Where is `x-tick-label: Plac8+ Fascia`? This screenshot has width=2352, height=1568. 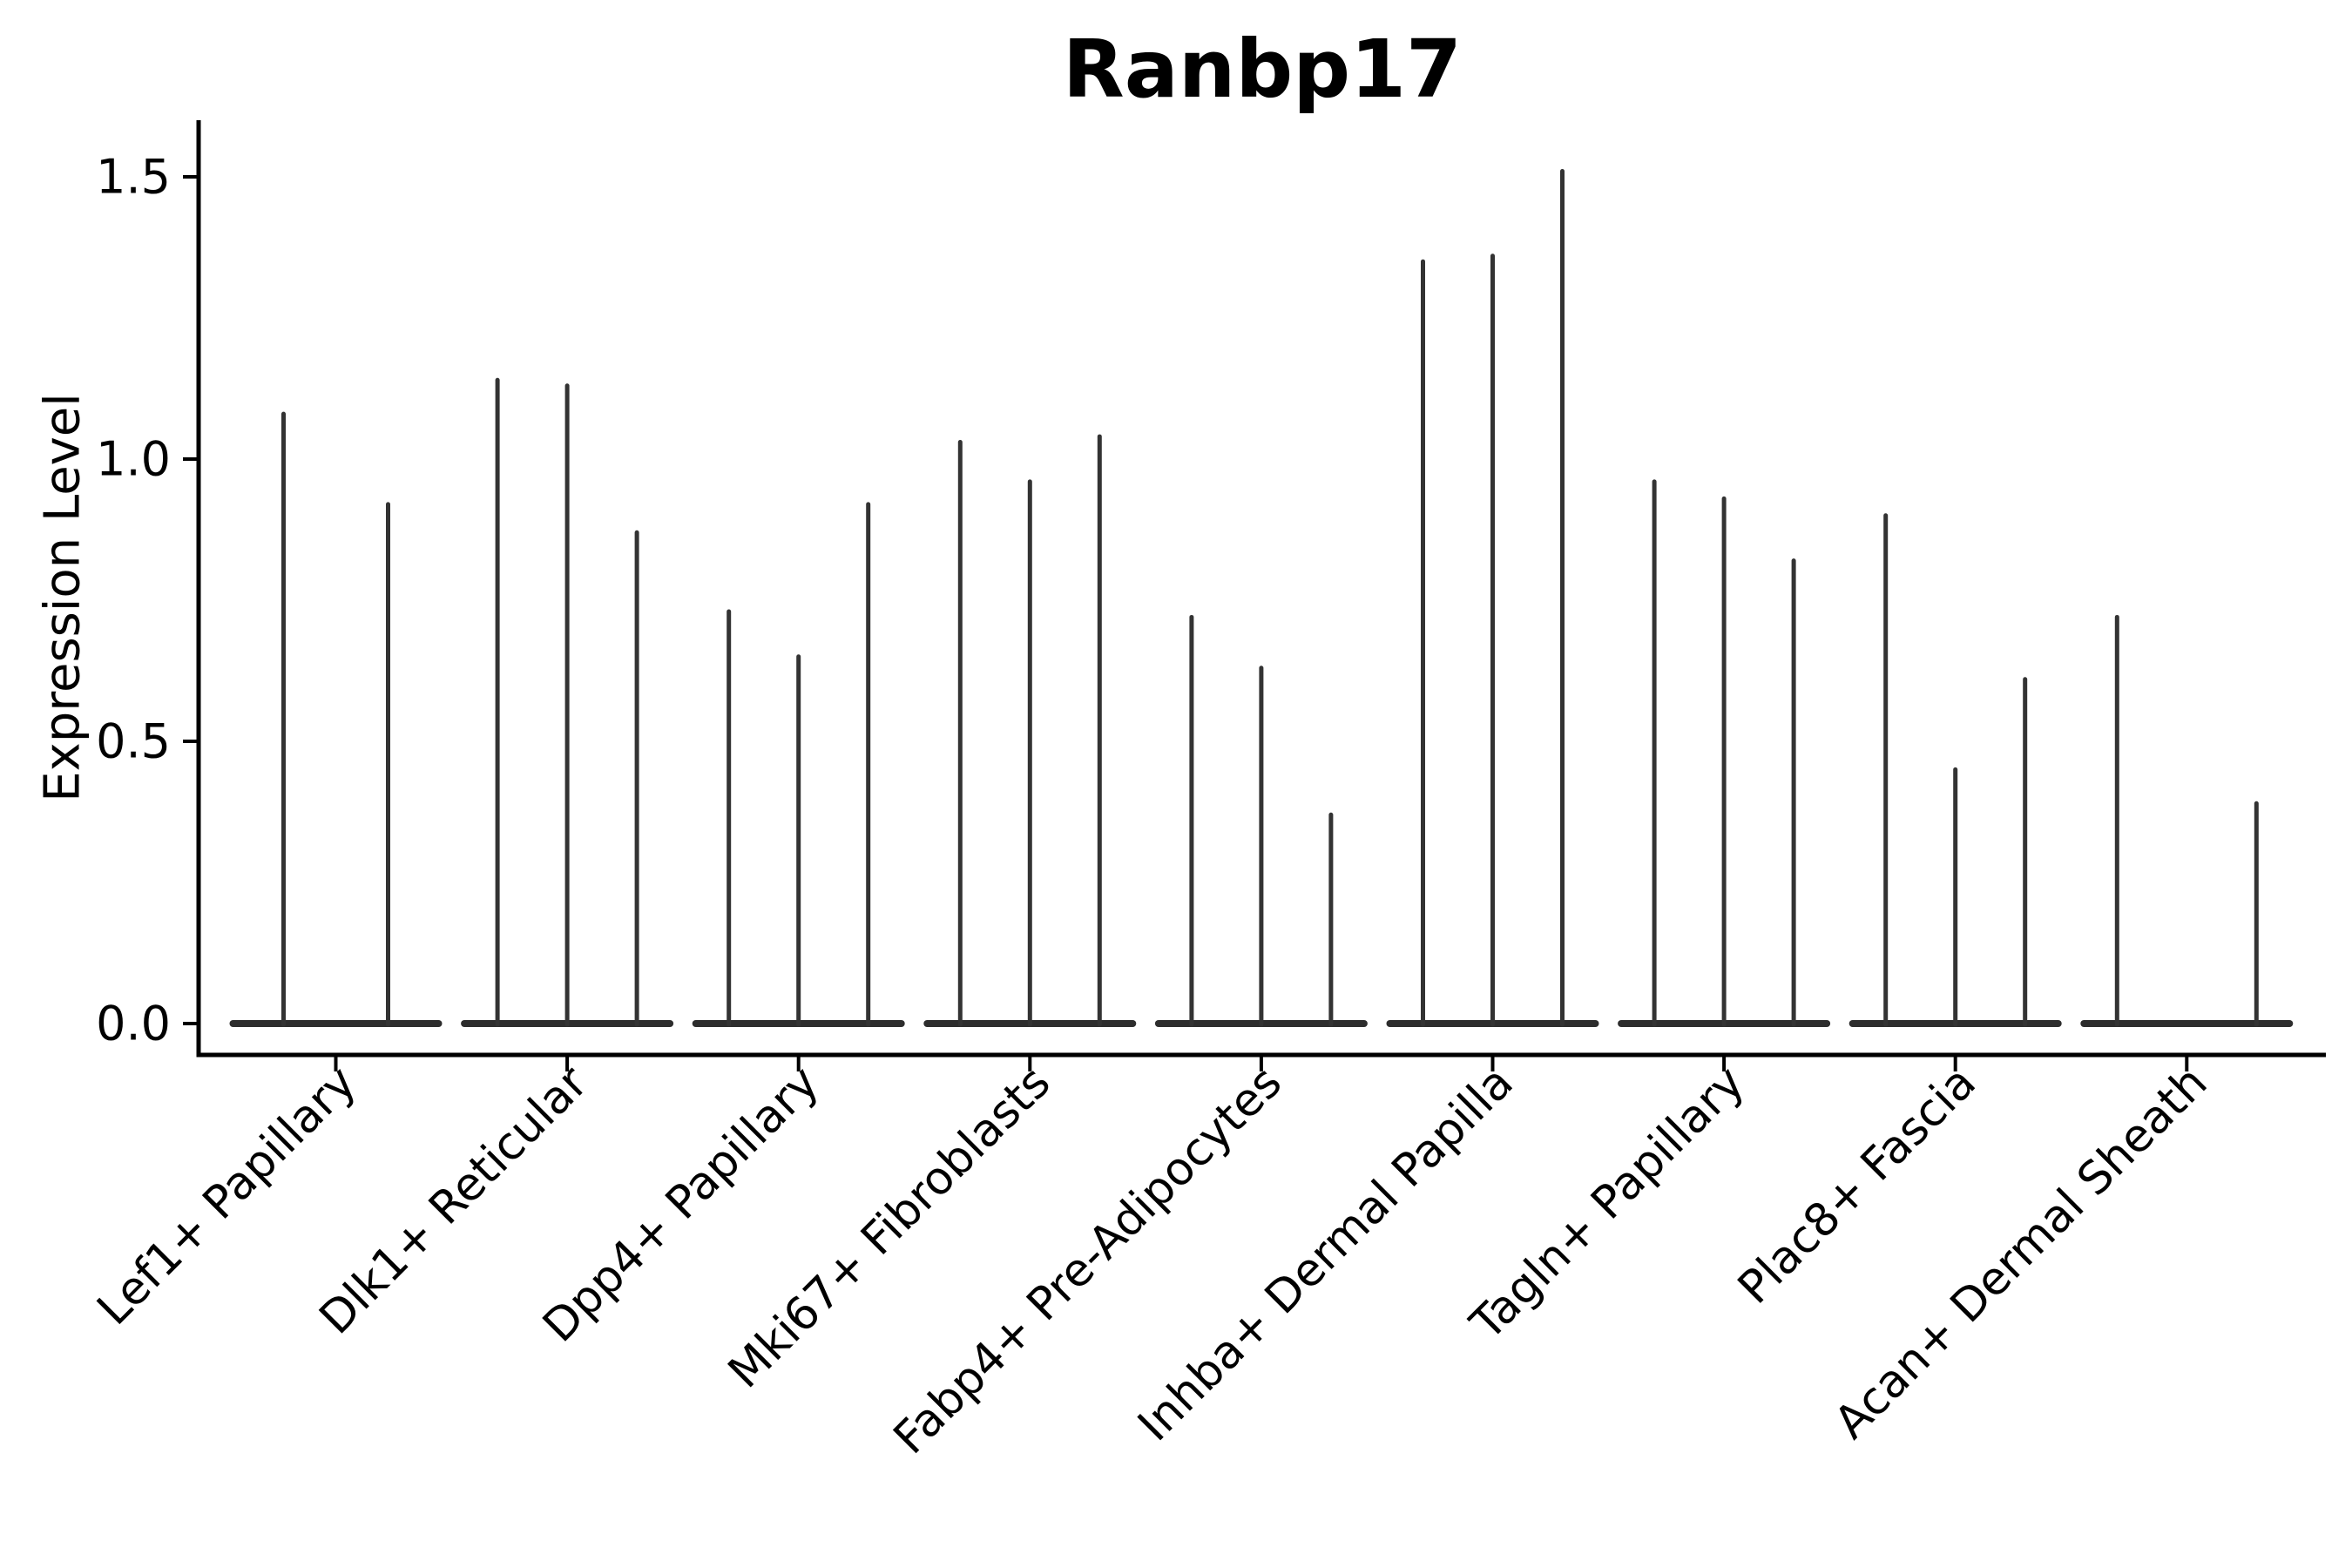
x-tick-label: Plac8+ Fascia is located at coordinates (1857, 1186).